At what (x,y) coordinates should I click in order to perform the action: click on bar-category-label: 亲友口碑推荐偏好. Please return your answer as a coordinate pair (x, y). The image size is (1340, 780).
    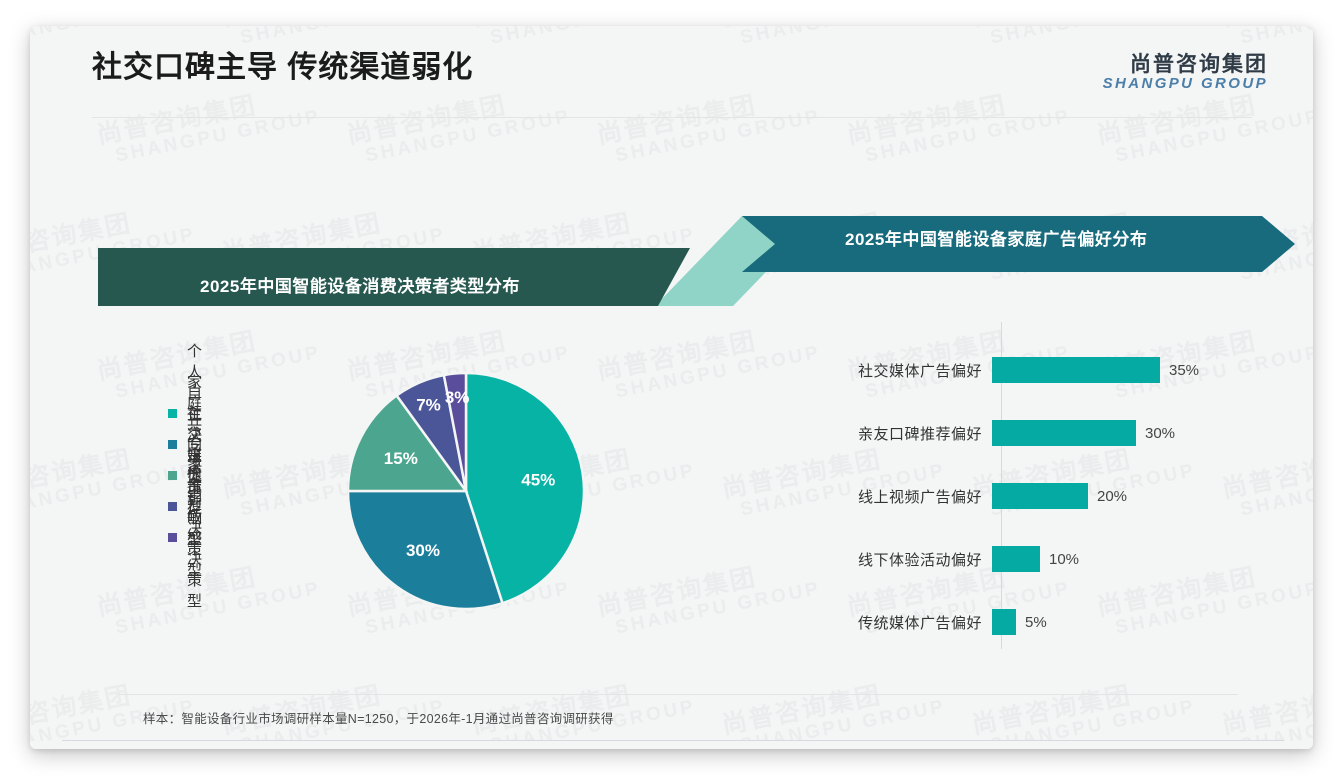
    Looking at the image, I should click on (919, 434).